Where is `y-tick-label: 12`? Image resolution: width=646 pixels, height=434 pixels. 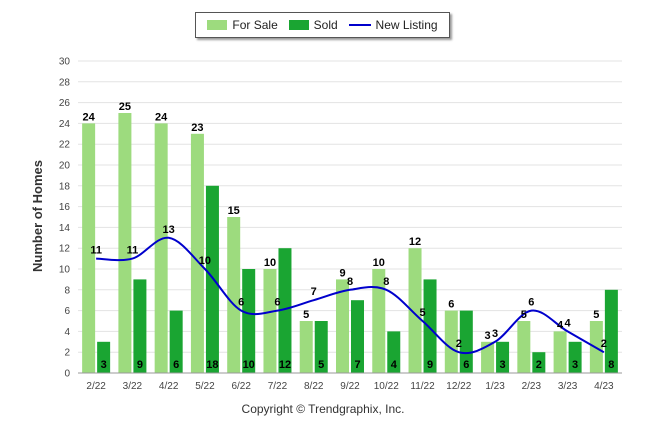 y-tick-label: 12 is located at coordinates (65, 249).